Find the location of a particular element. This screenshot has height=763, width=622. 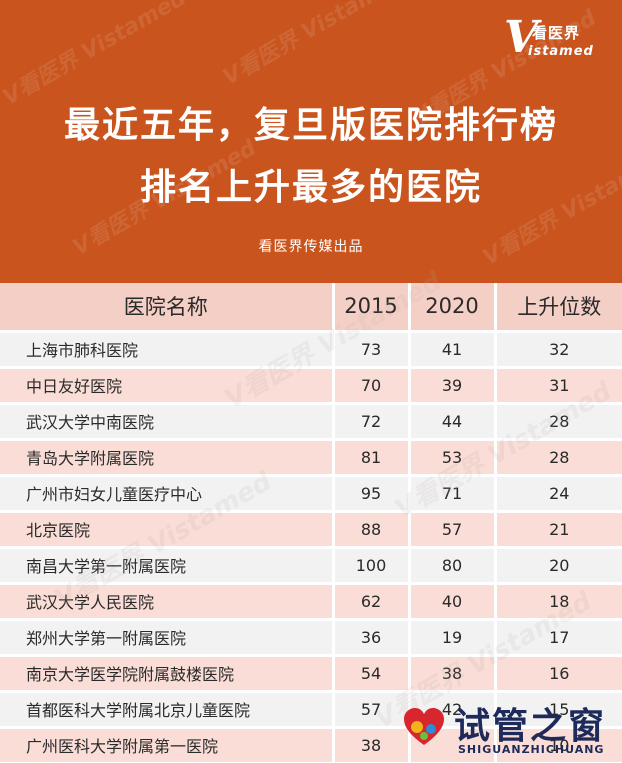

table-row: 武汉大学人民医院 62 40 18 is located at coordinates (311, 602).